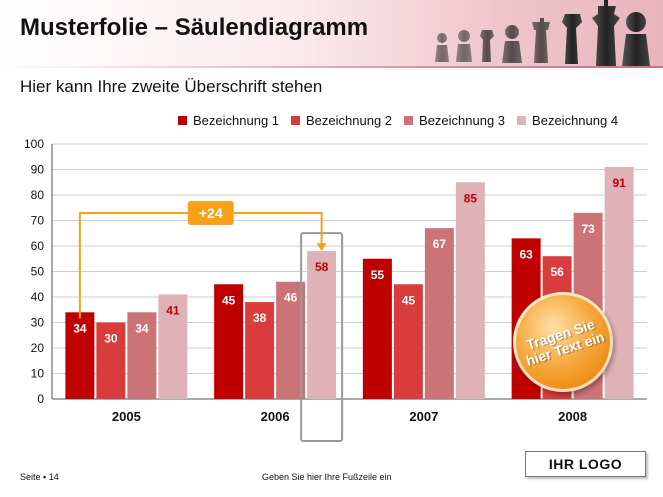 The image size is (663, 497). What do you see at coordinates (38, 272) in the screenshot?
I see `y-tick-label-50: 50` at bounding box center [38, 272].